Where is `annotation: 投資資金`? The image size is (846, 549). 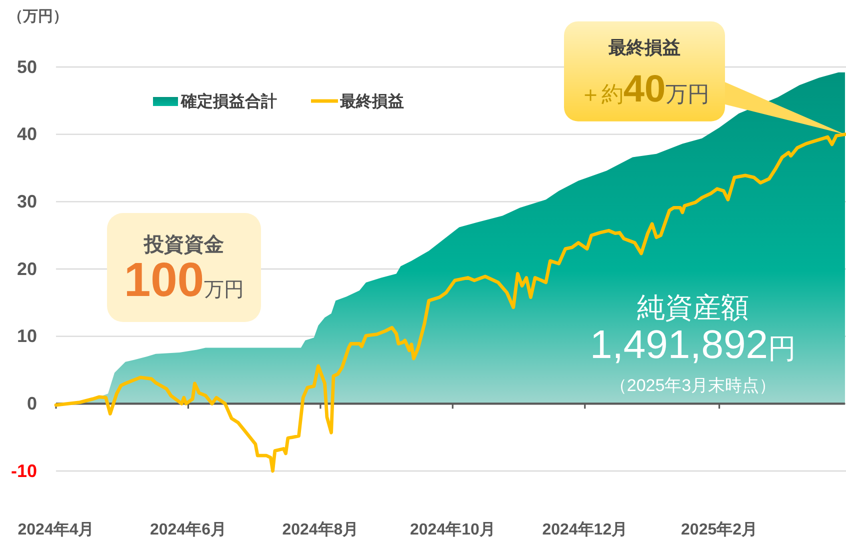
annotation: 投資資金 is located at coordinates (183, 245).